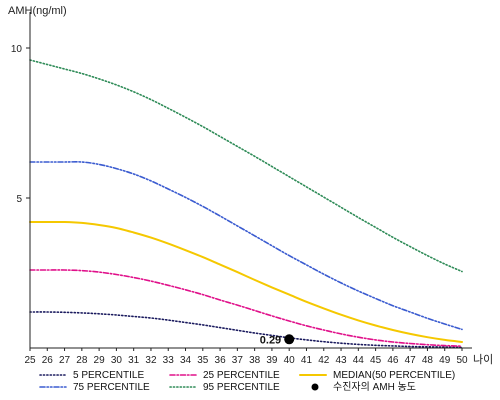  What do you see at coordinates (270, 340) in the screenshot?
I see `patient-amh-value-label: 0.29` at bounding box center [270, 340].